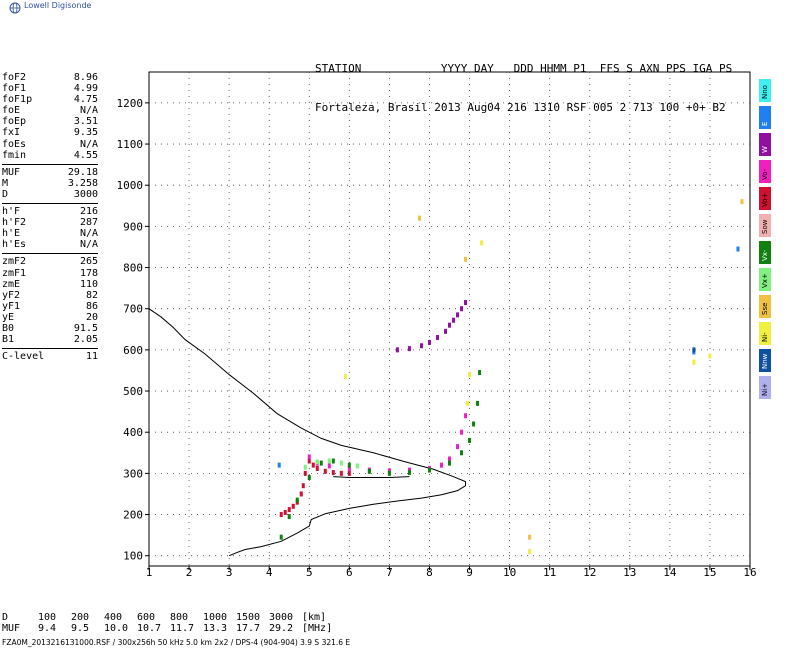 This screenshot has width=800, height=650. Describe the element at coordinates (91, 357) in the screenshot. I see `param-value: 11` at that location.